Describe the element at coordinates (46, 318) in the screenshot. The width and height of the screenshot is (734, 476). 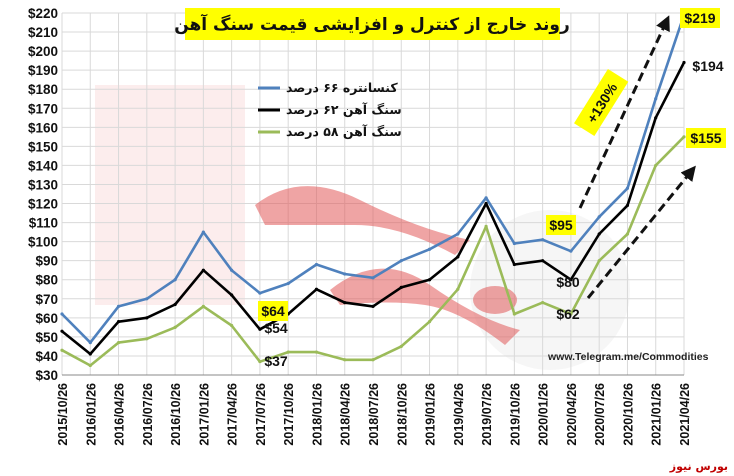
I see `y-tick-label: $60` at that location.